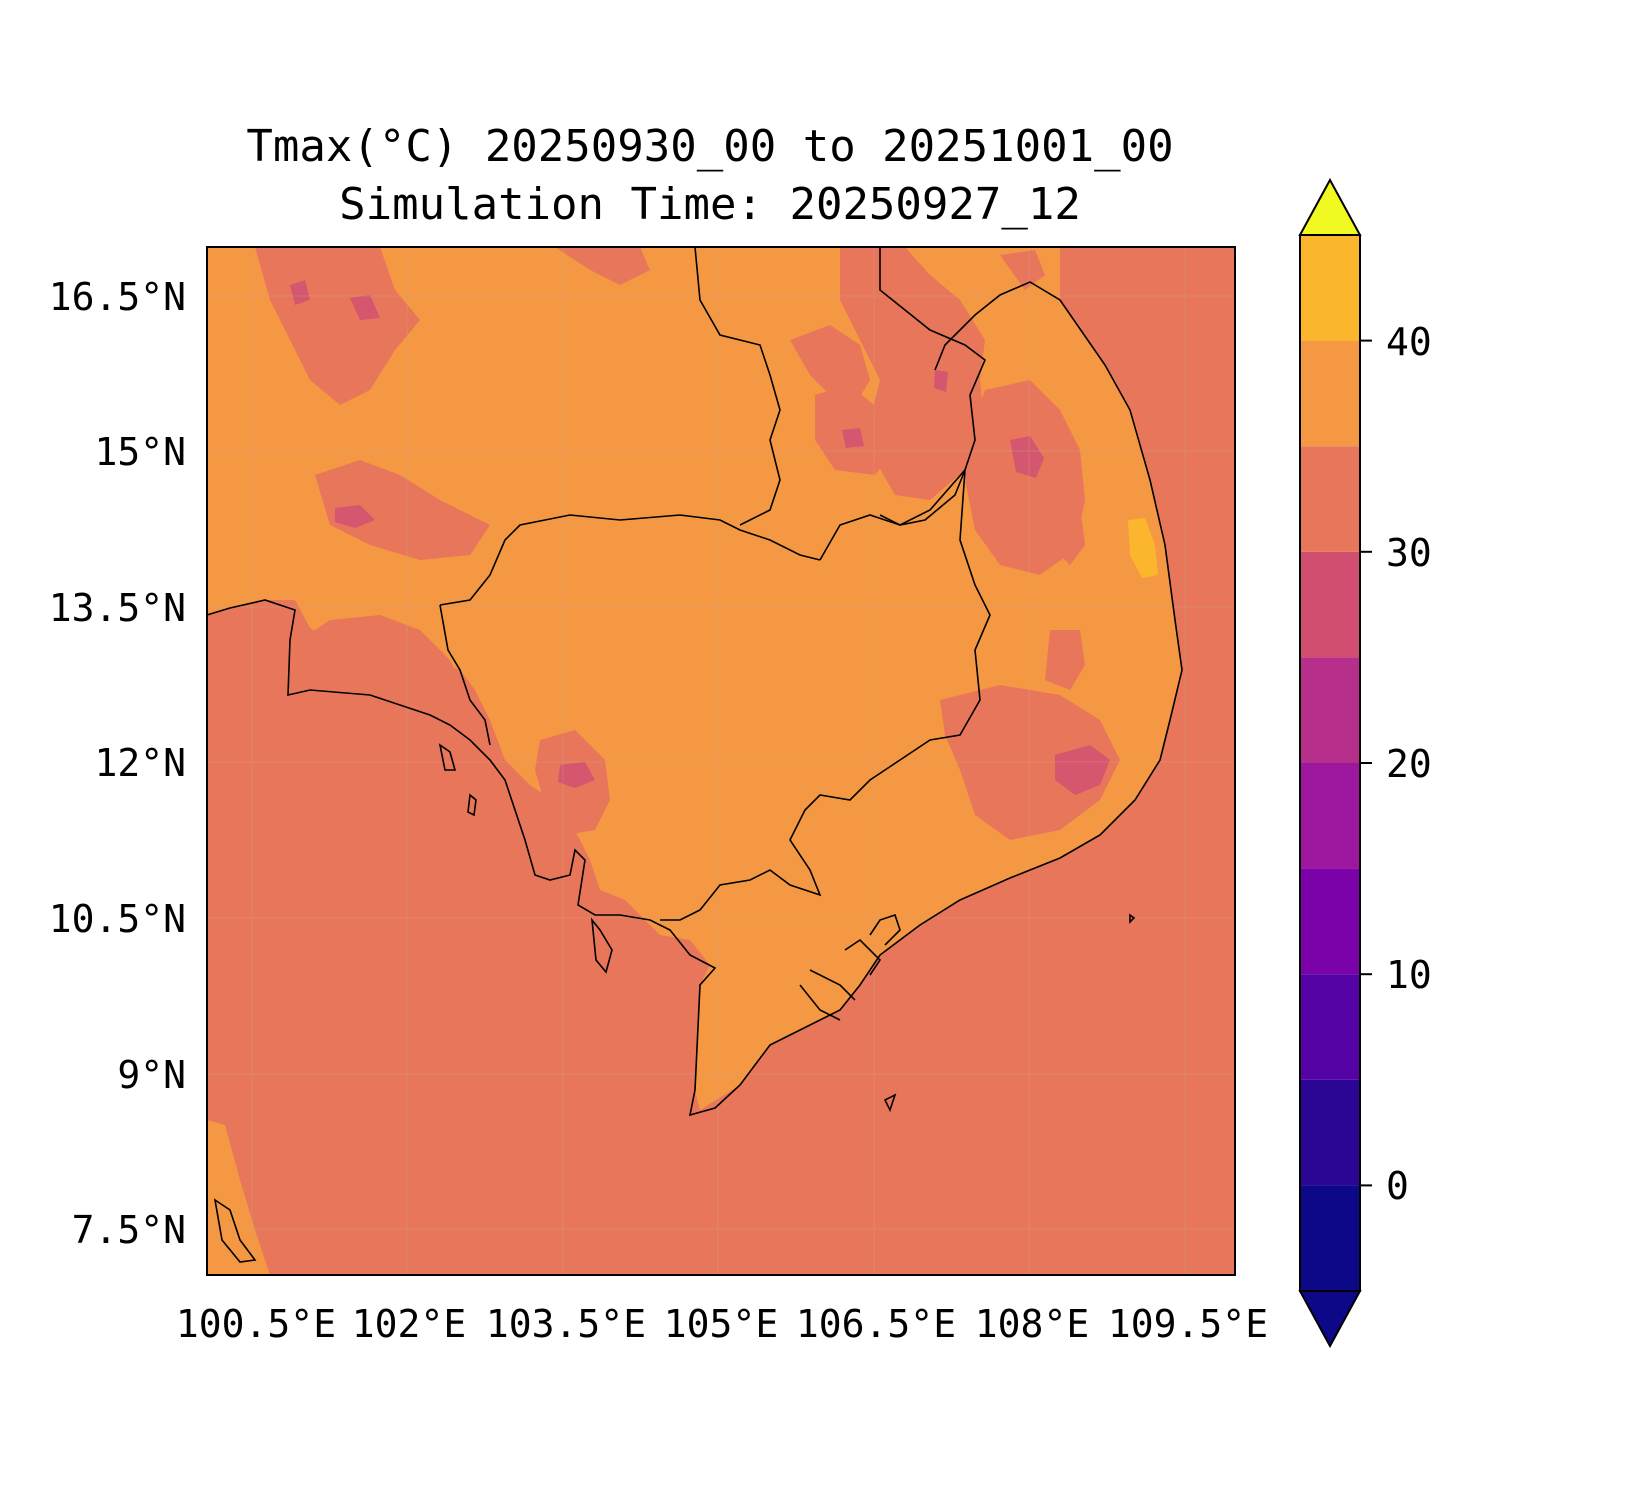  Describe the element at coordinates (117, 608) in the screenshot. I see `lat-label-13-5: 13.5°N` at that location.